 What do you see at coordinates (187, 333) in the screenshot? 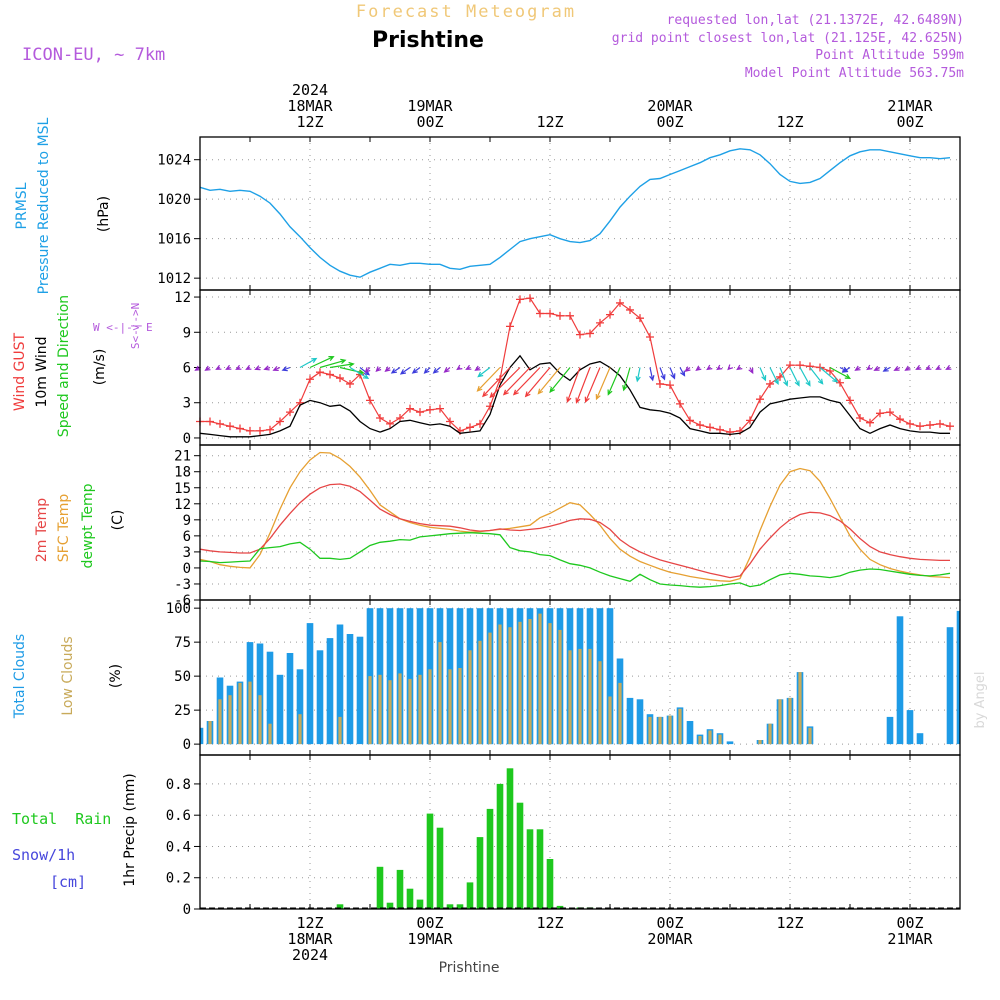
I see `y-tick-label: 9` at bounding box center [187, 333].